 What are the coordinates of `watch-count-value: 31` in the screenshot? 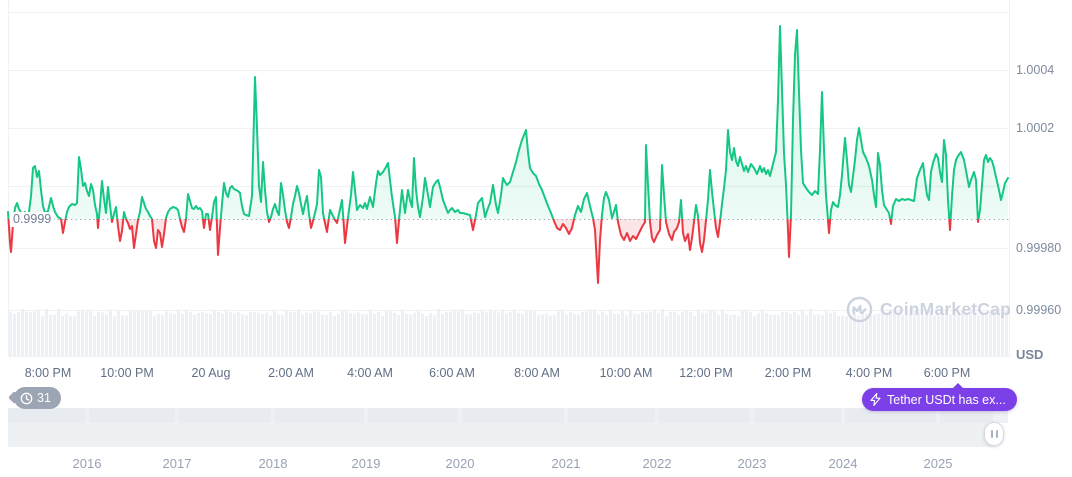 It's located at (44, 398).